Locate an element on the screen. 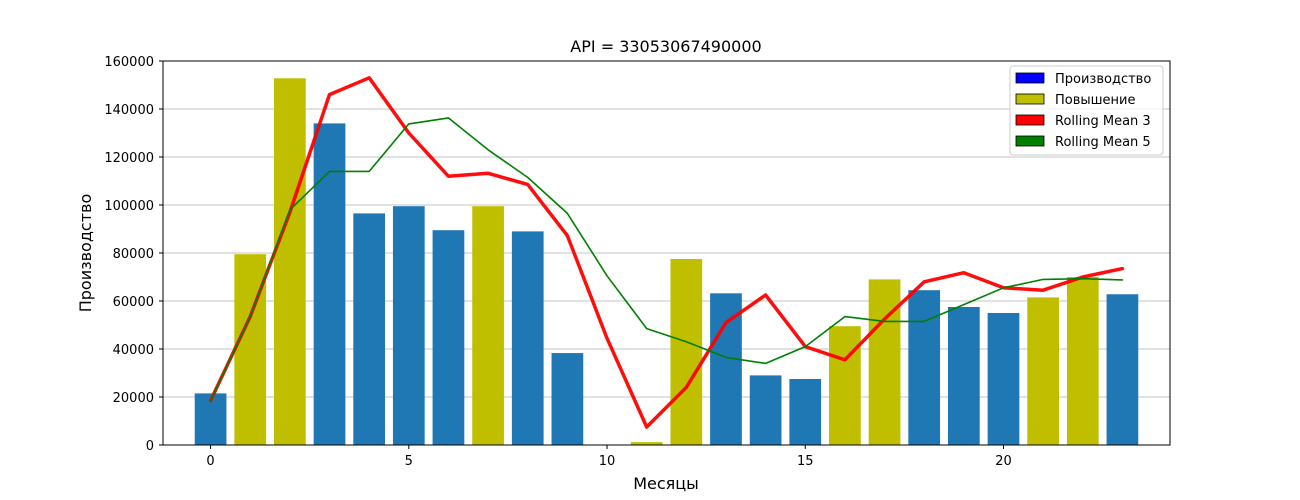  x-tick-label: 15 is located at coordinates (805, 461).